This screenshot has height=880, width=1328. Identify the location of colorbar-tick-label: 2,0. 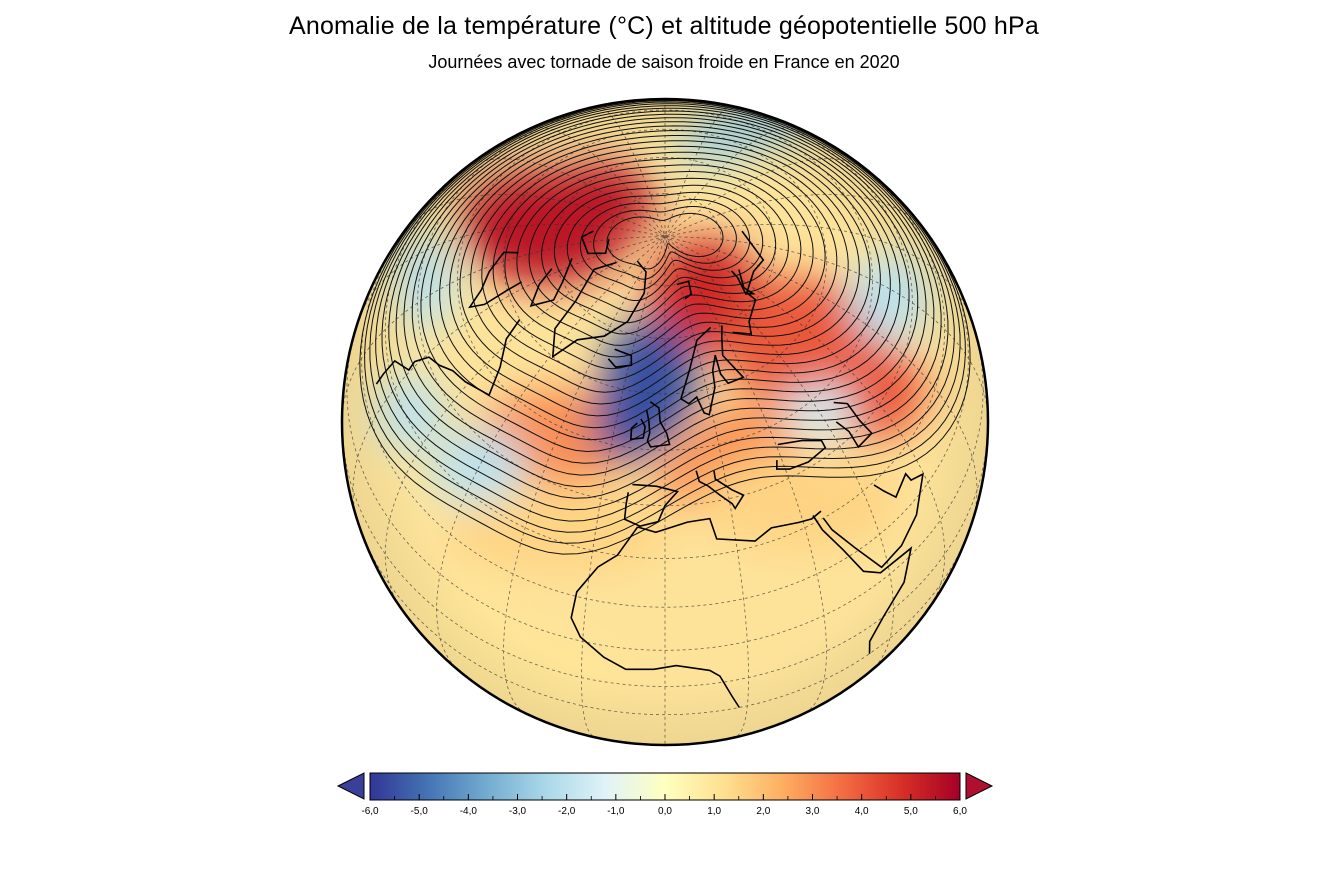
(763, 811).